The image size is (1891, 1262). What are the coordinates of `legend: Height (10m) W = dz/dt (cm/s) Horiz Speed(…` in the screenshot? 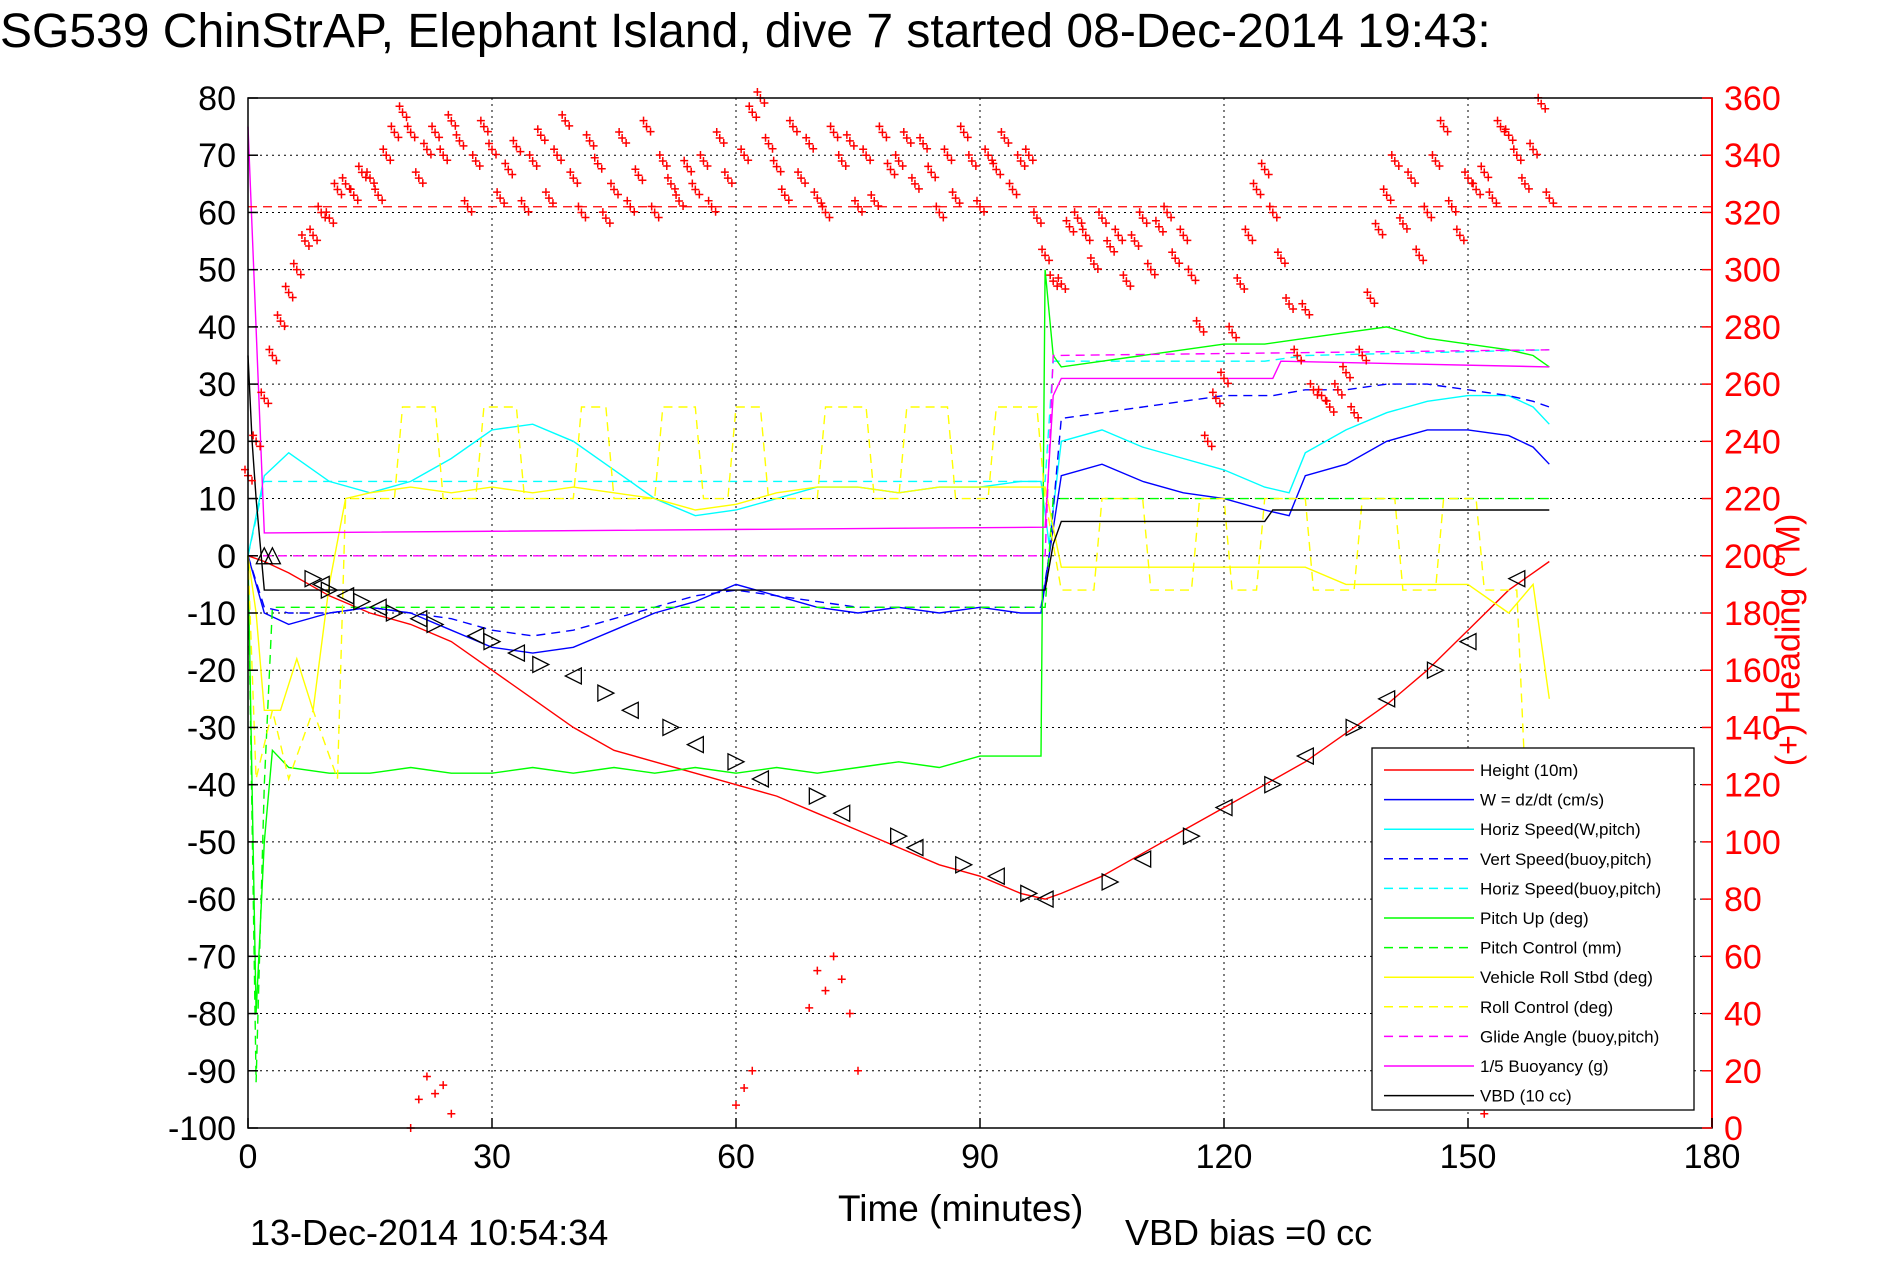 It's located at (1533, 929).